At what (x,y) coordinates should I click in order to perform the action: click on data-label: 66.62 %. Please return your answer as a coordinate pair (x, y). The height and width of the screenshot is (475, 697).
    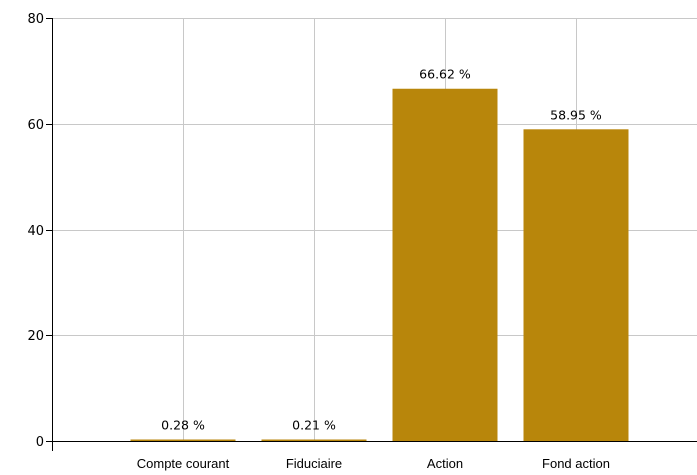
    Looking at the image, I should click on (445, 74).